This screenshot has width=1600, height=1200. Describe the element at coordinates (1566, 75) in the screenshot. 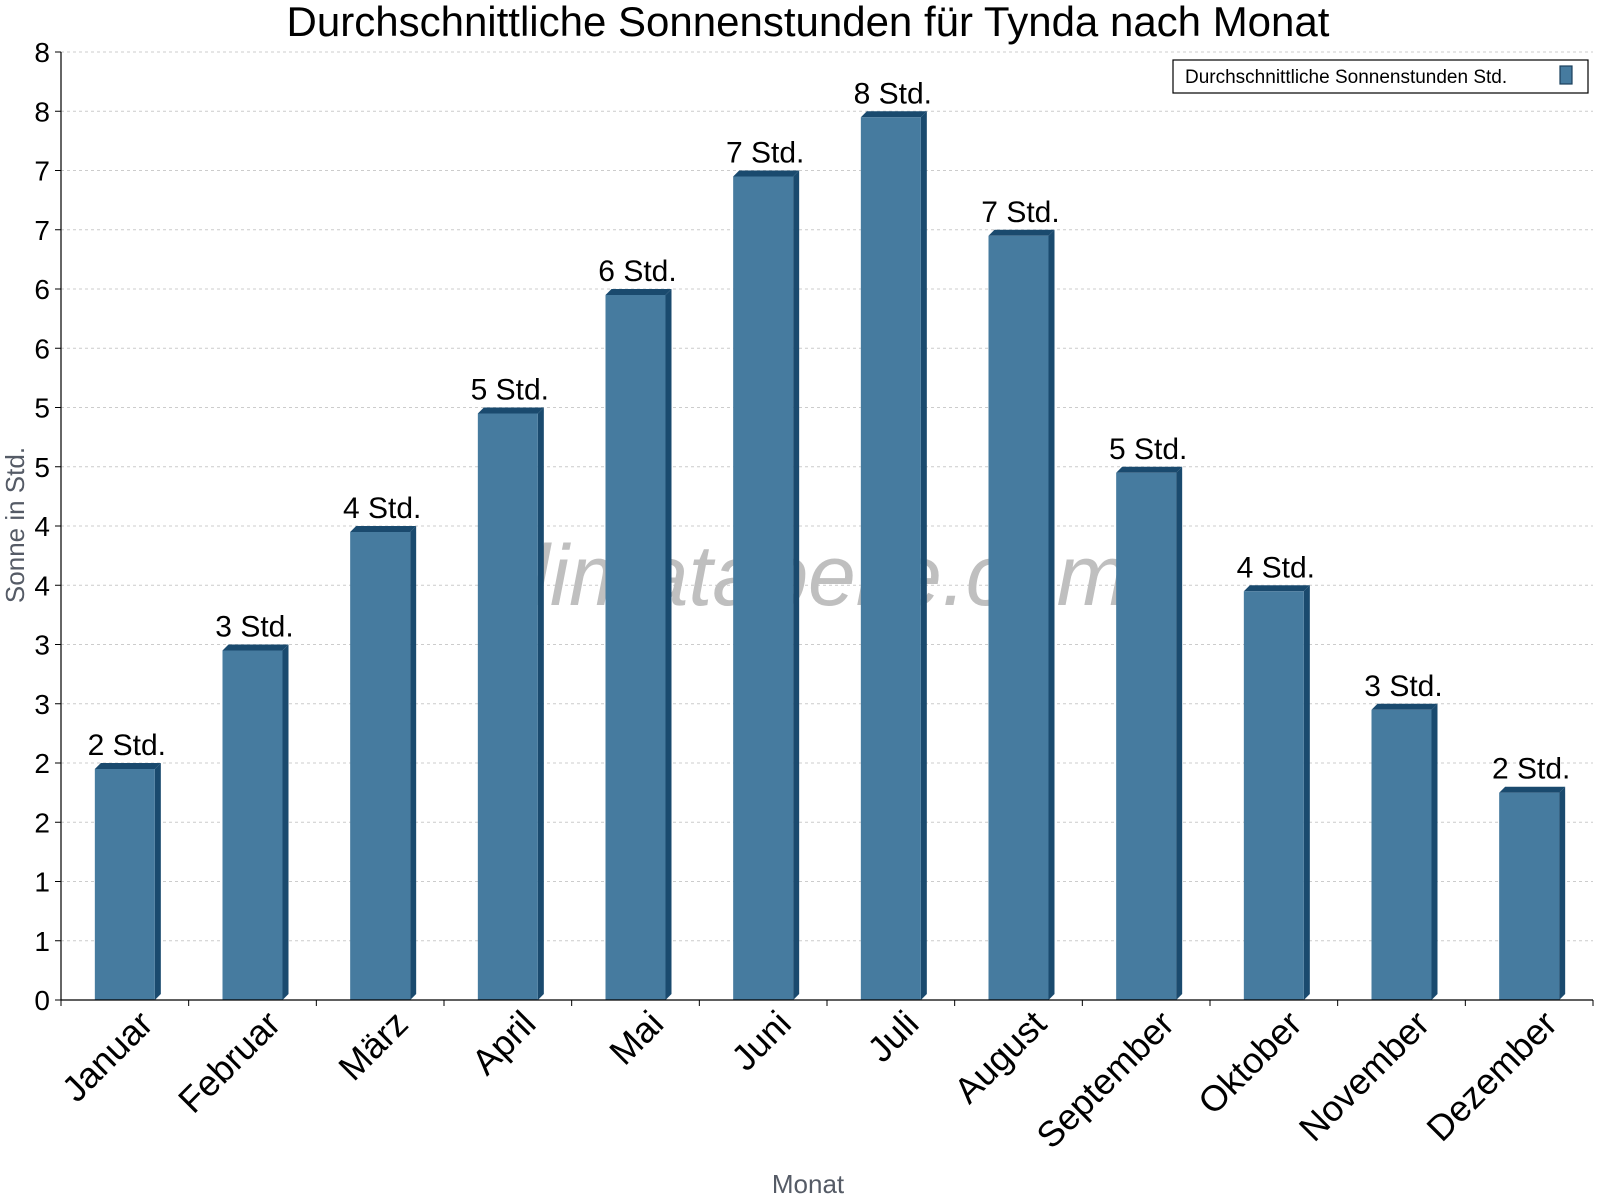

I see `legend-swatch` at that location.